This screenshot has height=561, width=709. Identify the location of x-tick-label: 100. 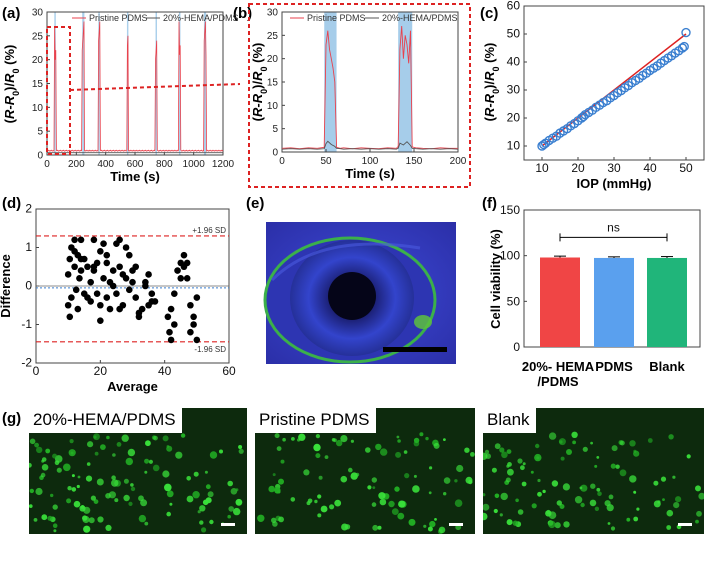
(370, 161).